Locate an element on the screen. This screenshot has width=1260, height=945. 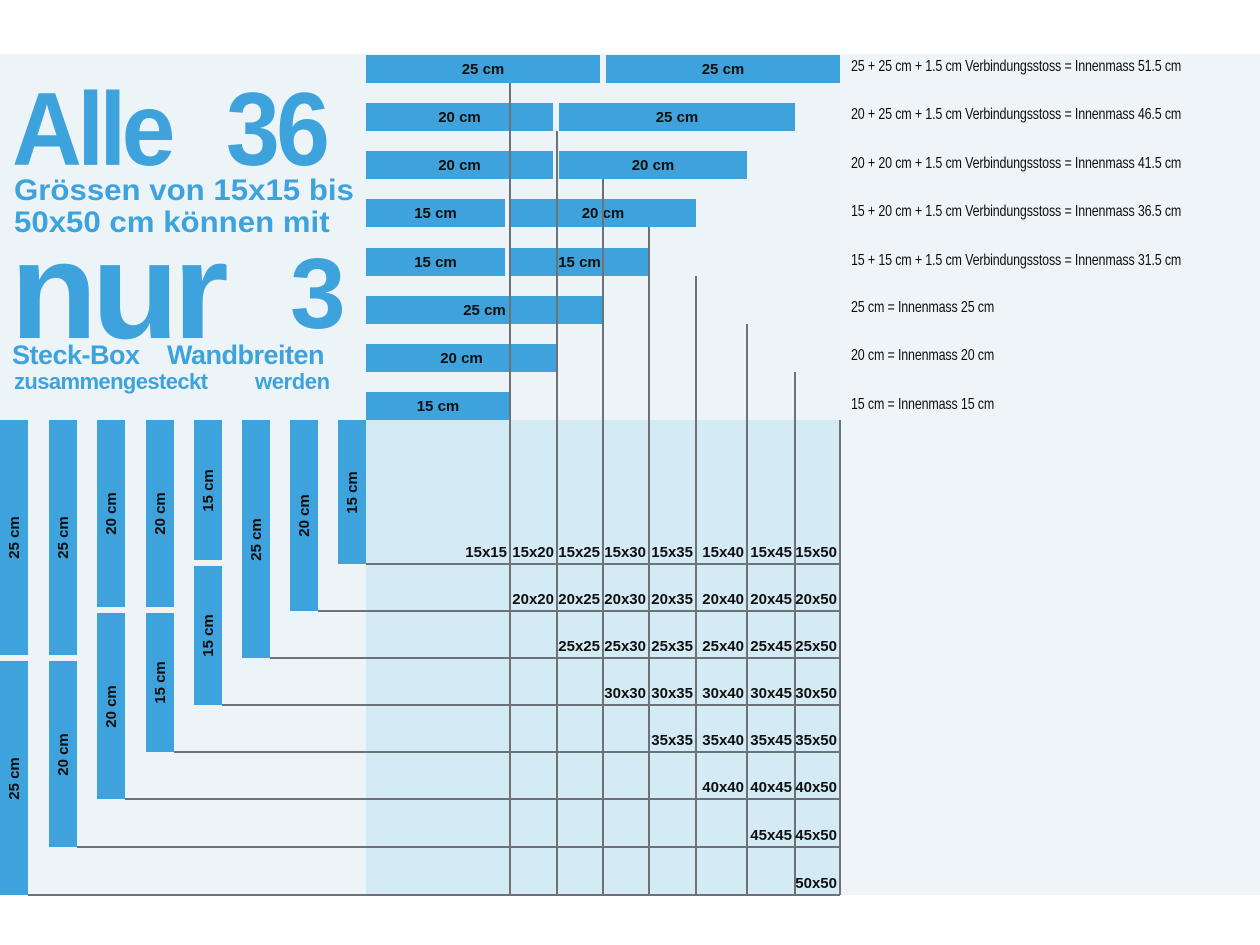
size-cell-label: 20x45 is located at coordinates (771, 599).